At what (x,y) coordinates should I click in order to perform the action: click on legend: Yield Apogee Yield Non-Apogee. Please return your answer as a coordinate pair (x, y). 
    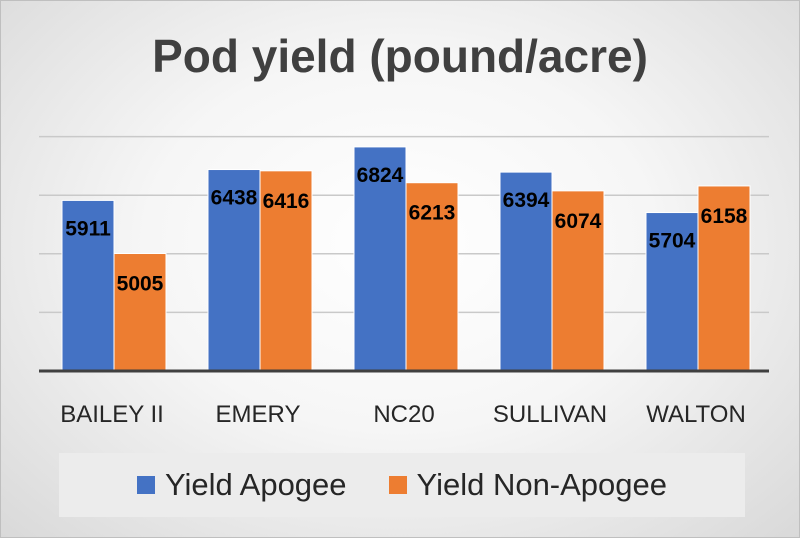
    Looking at the image, I should click on (402, 485).